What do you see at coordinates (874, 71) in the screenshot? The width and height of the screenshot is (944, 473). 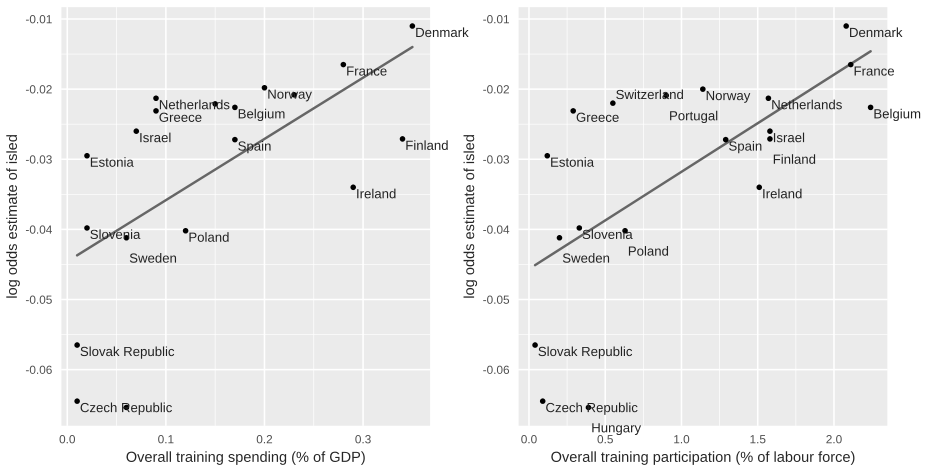 I see `annotation: France` at bounding box center [874, 71].